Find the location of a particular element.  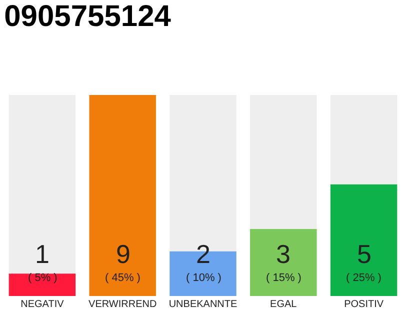

data-label: 1 is located at coordinates (42, 254).